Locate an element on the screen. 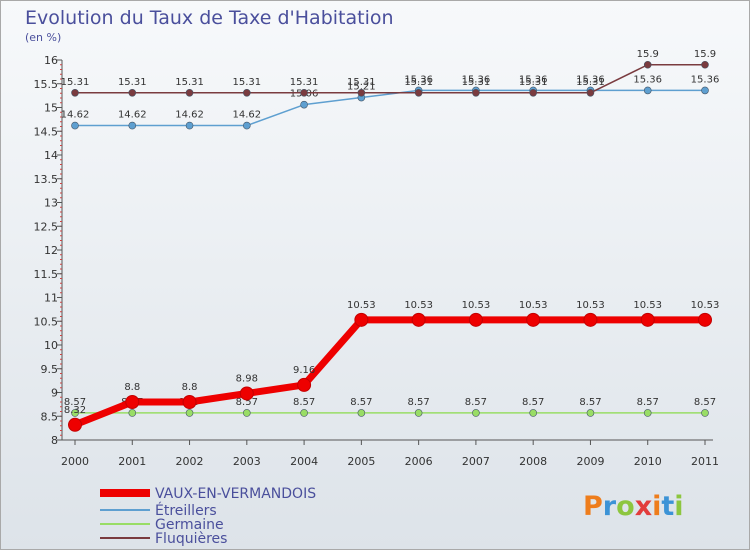 The width and height of the screenshot is (750, 550). y-tick-label: 10 is located at coordinates (51, 345).